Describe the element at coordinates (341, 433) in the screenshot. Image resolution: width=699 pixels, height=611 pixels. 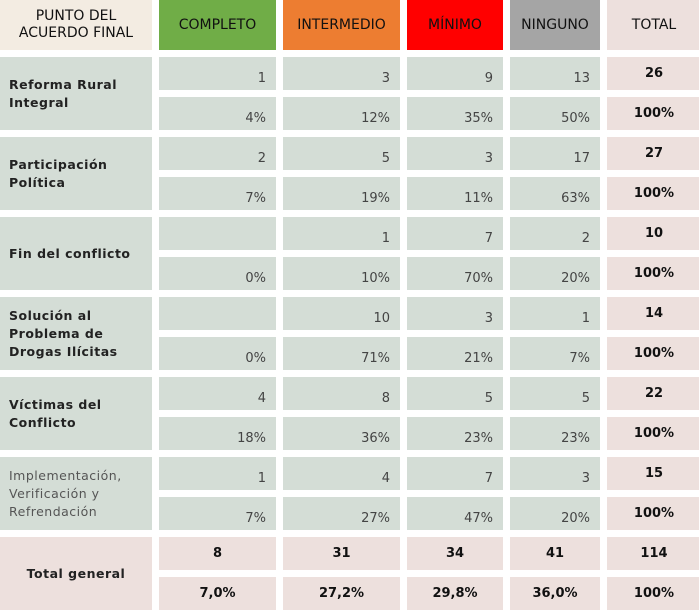
I see `percent-cell: 36%` at that location.